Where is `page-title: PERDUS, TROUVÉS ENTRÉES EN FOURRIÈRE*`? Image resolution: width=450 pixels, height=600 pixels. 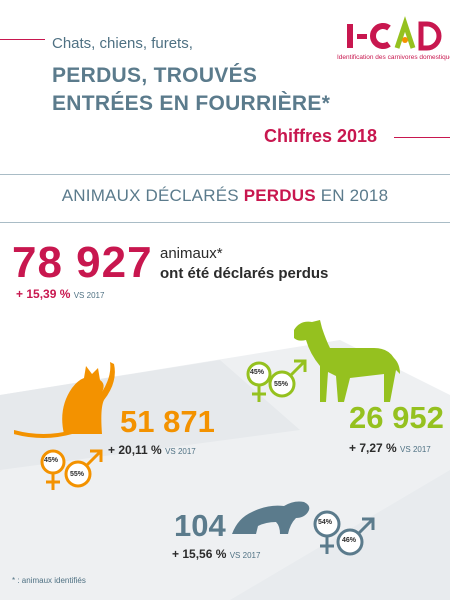 page-title: PERDUS, TROUVÉS ENTRÉES EN FOURRIÈRE* is located at coordinates (191, 90).